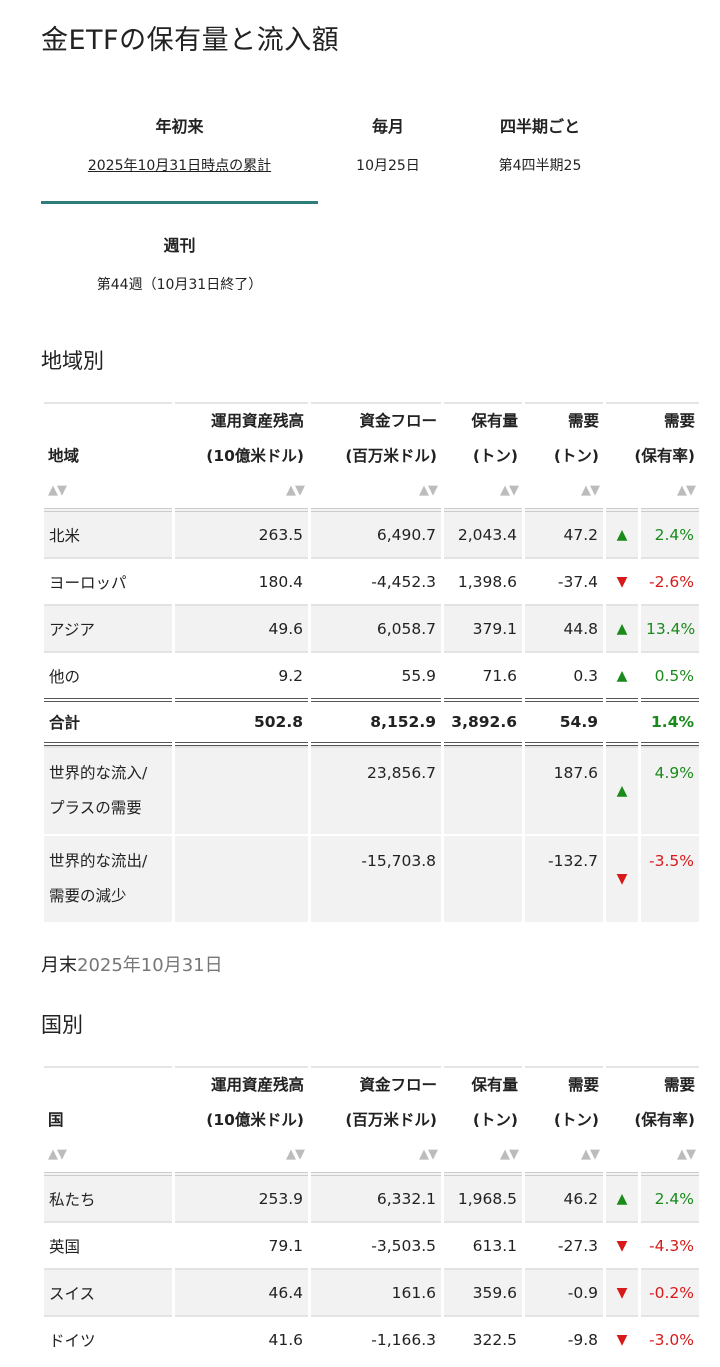 The height and width of the screenshot is (1367, 720). What do you see at coordinates (670, 532) in the screenshot?
I see `row-demand-pct: 2.4%` at bounding box center [670, 532].